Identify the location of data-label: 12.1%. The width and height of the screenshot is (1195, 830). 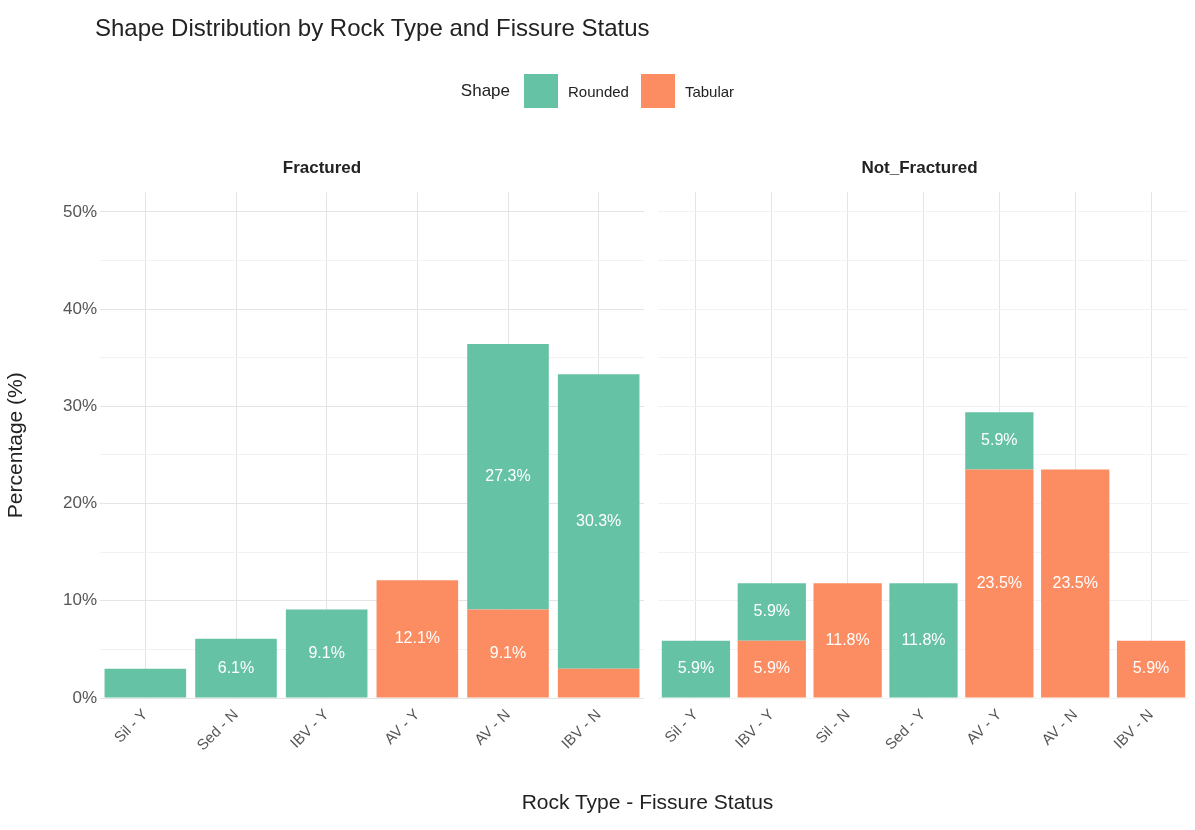
(417, 638).